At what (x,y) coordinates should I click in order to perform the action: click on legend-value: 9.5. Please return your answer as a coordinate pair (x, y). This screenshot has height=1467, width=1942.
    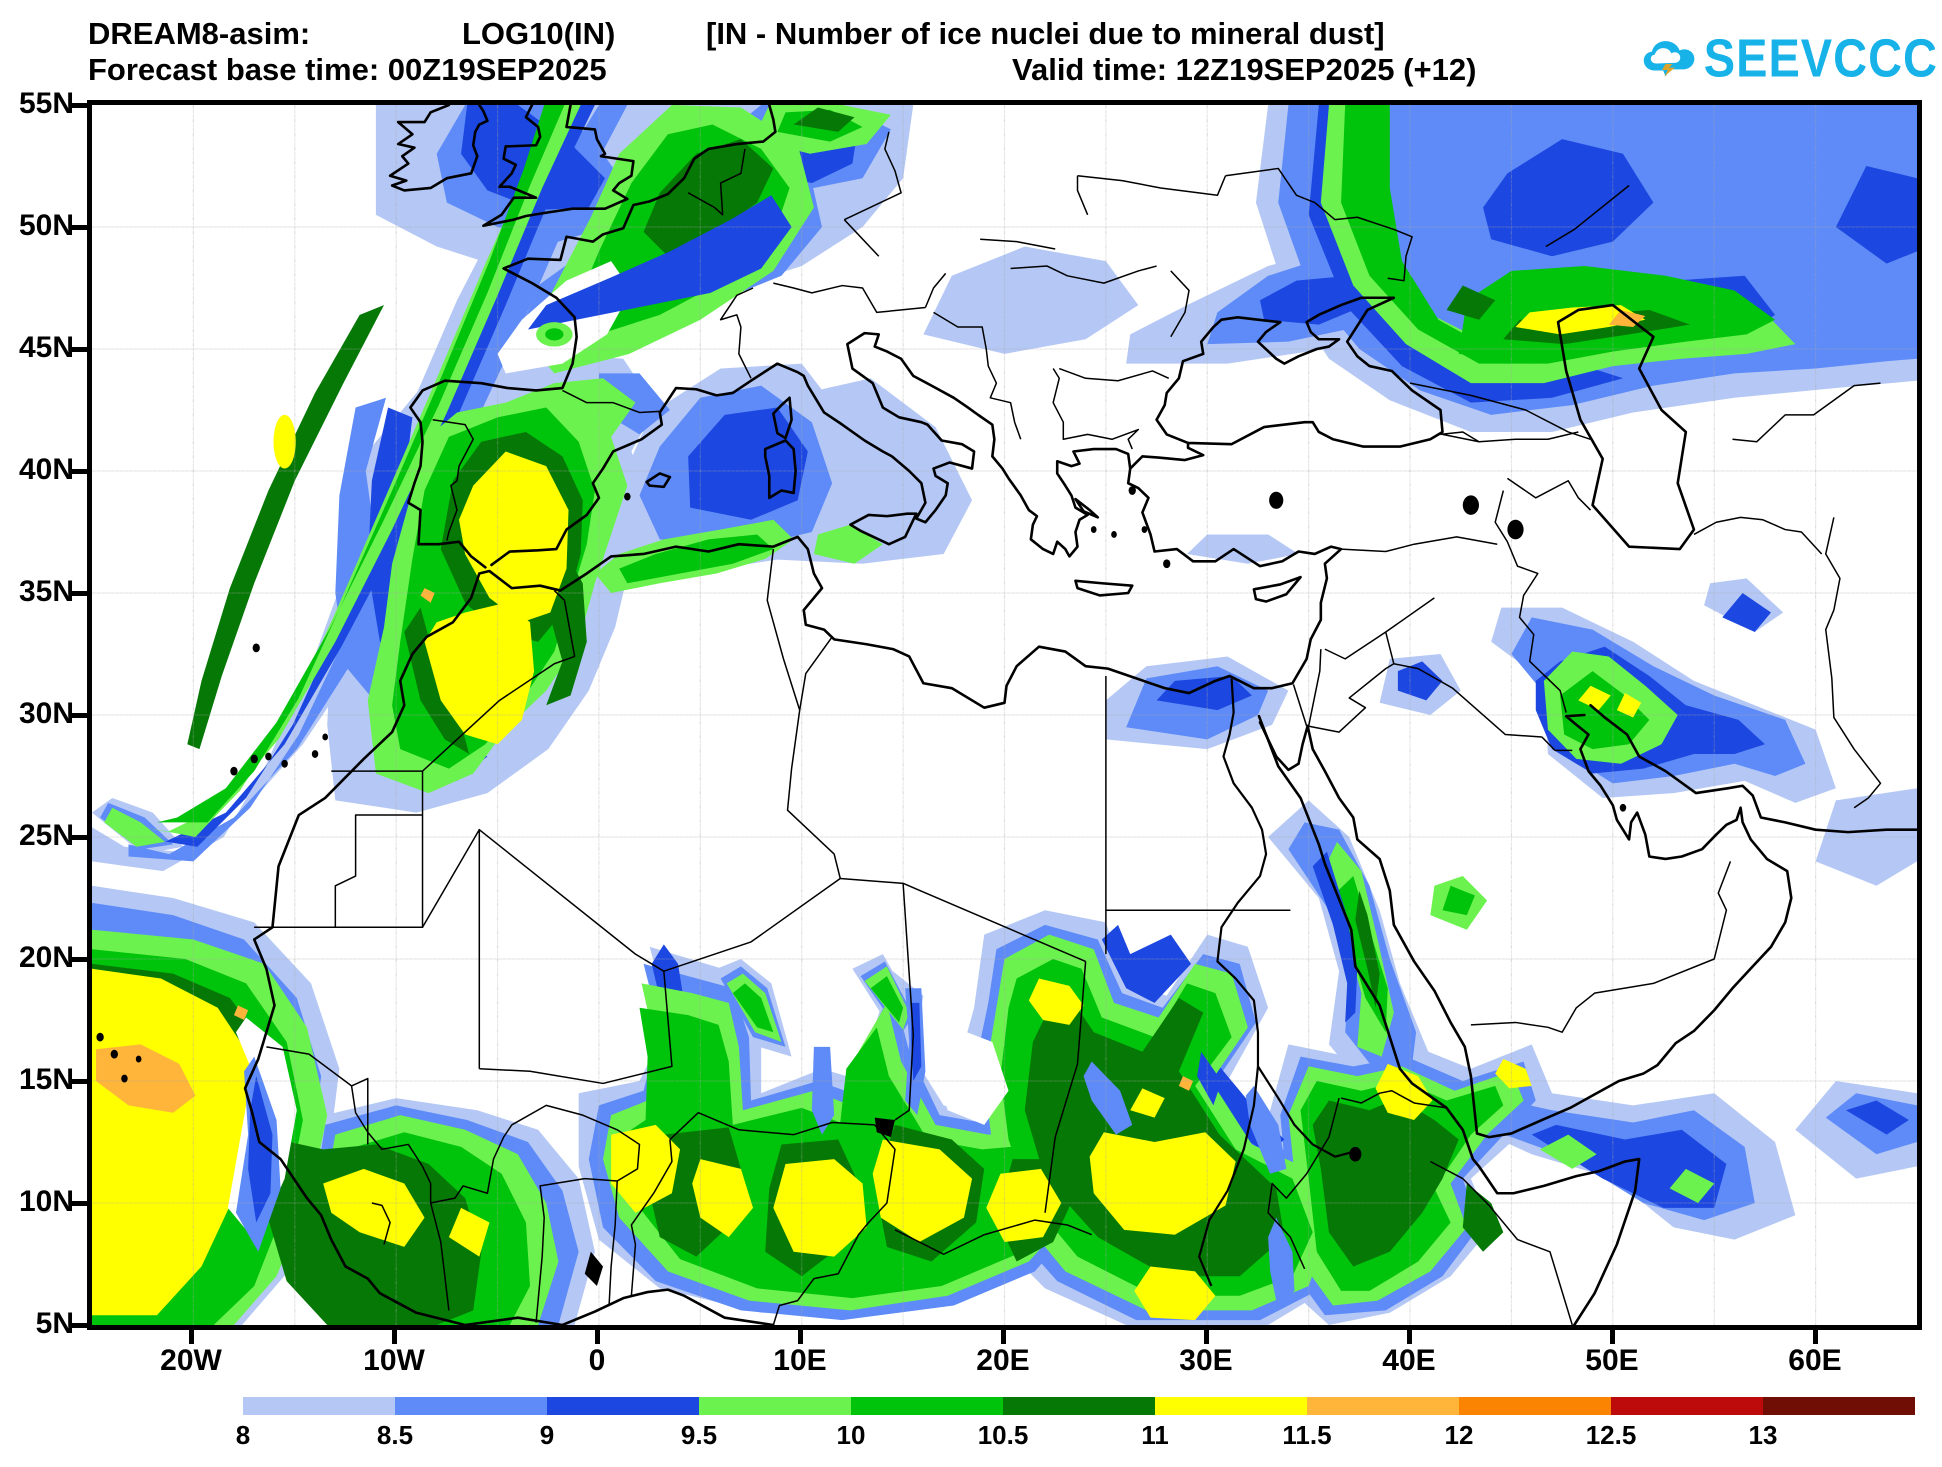
    Looking at the image, I should click on (699, 1435).